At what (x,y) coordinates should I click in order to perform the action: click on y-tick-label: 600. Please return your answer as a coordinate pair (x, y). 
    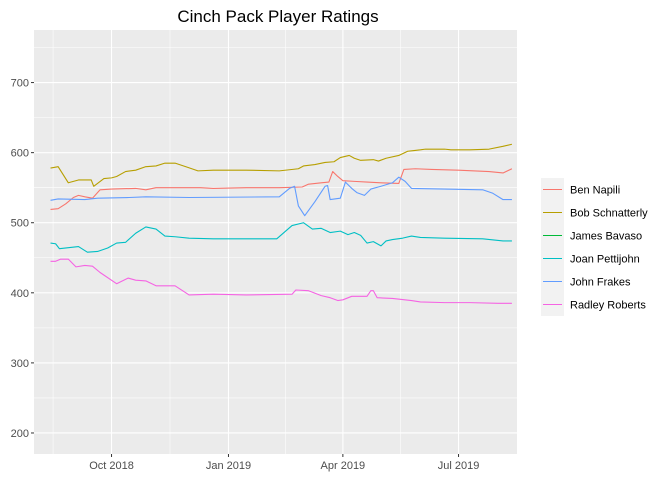
    Looking at the image, I should click on (20, 154).